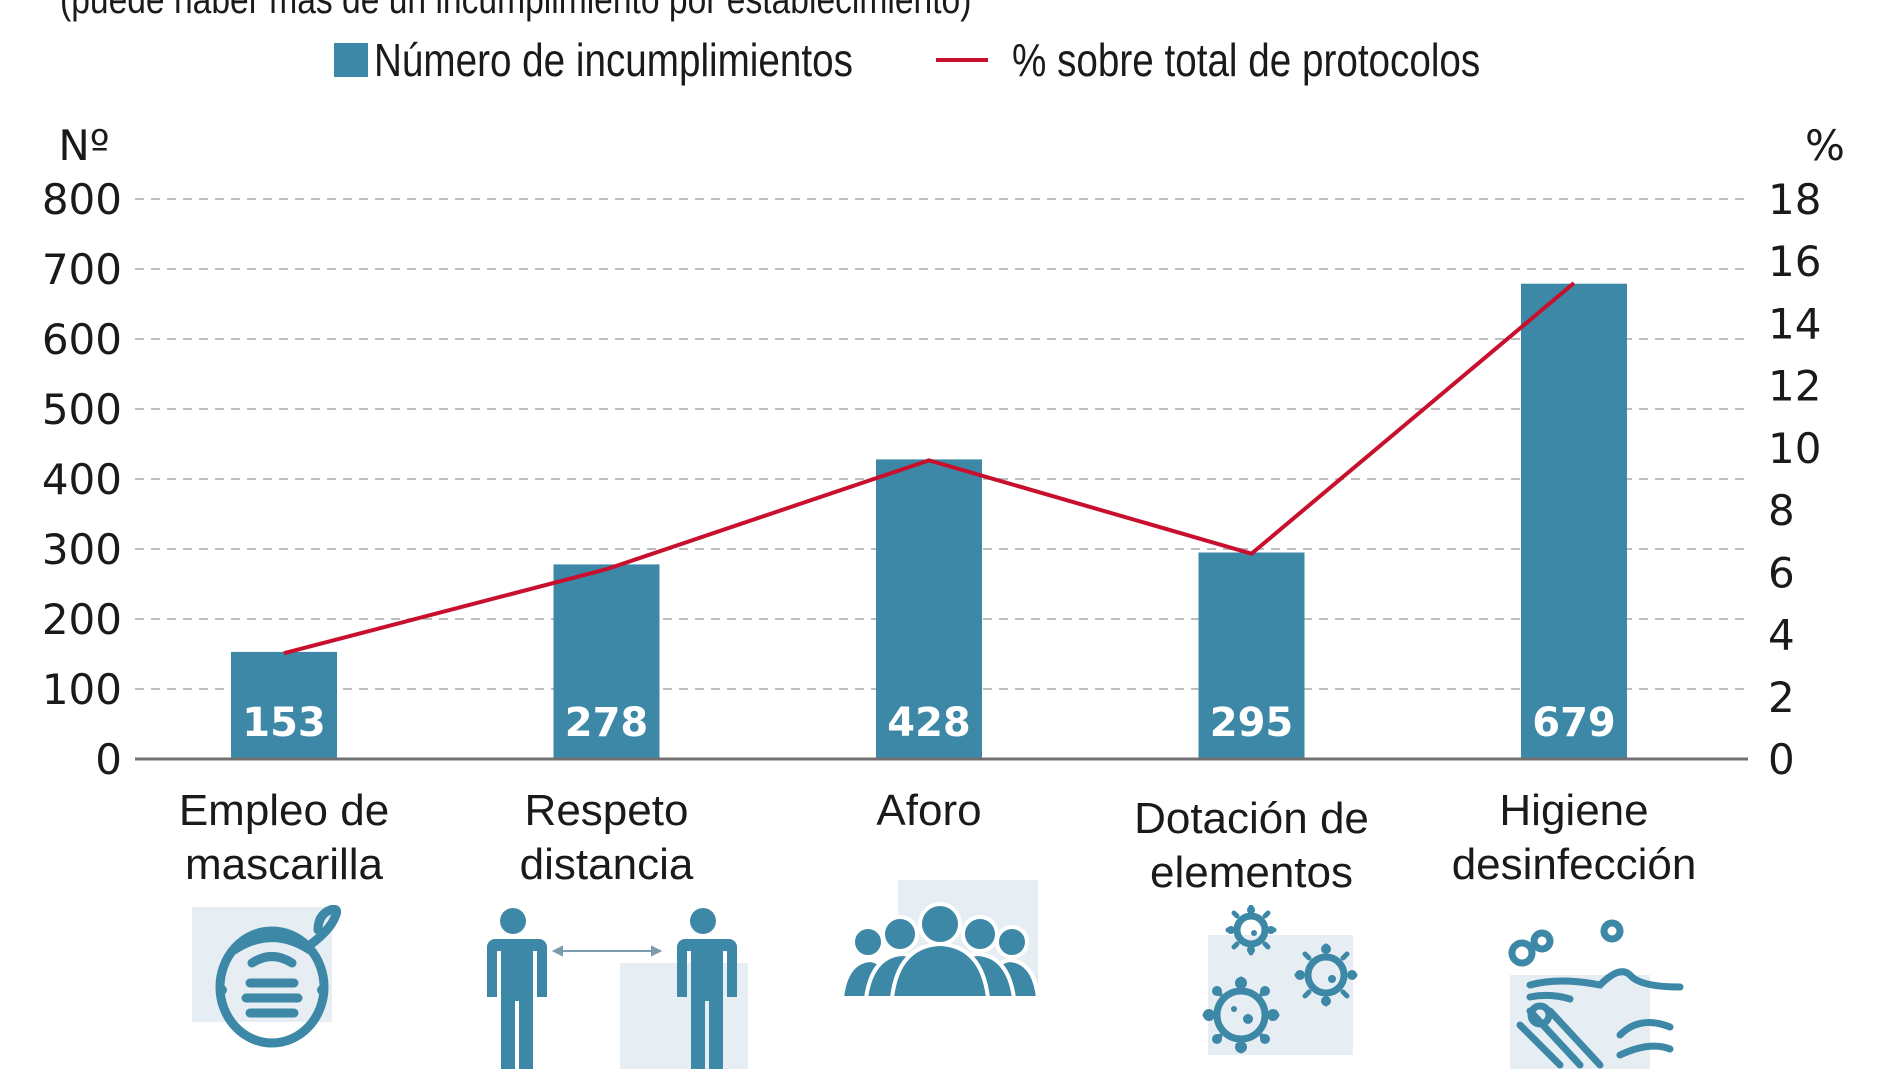  I want to click on social-distance-icon, so click(620, 989).